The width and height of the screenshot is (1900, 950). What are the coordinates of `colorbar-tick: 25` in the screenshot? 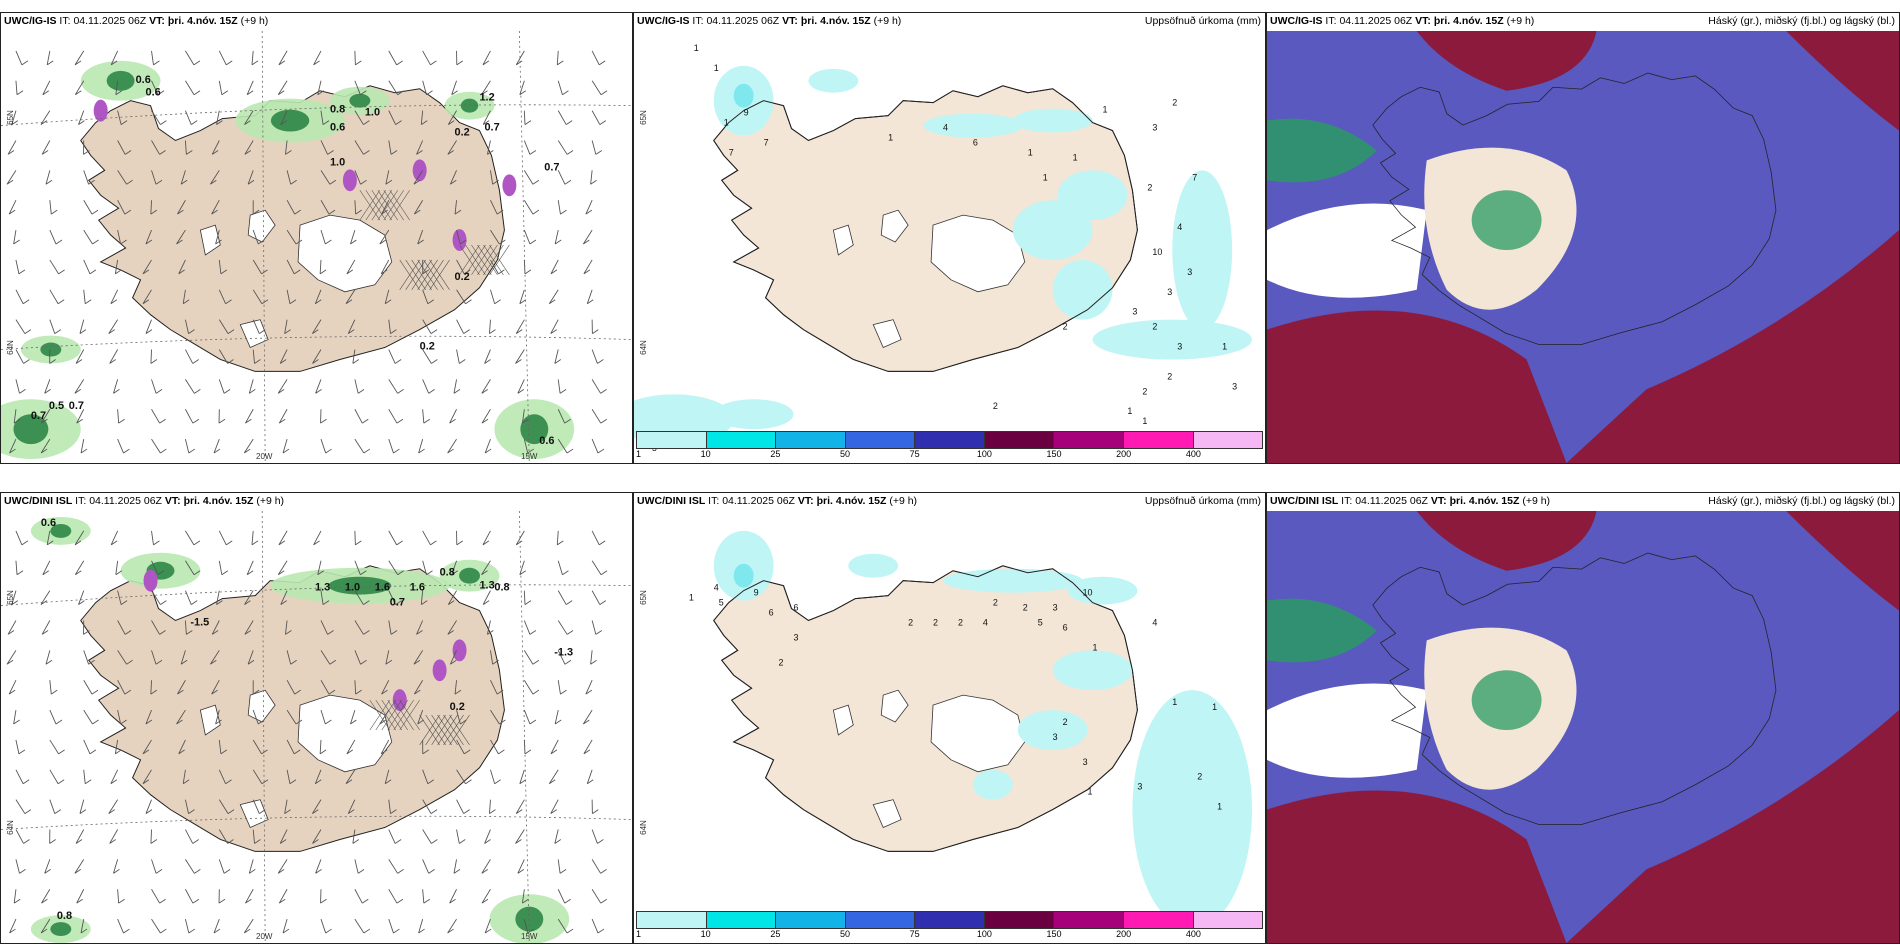 It's located at (775, 454).